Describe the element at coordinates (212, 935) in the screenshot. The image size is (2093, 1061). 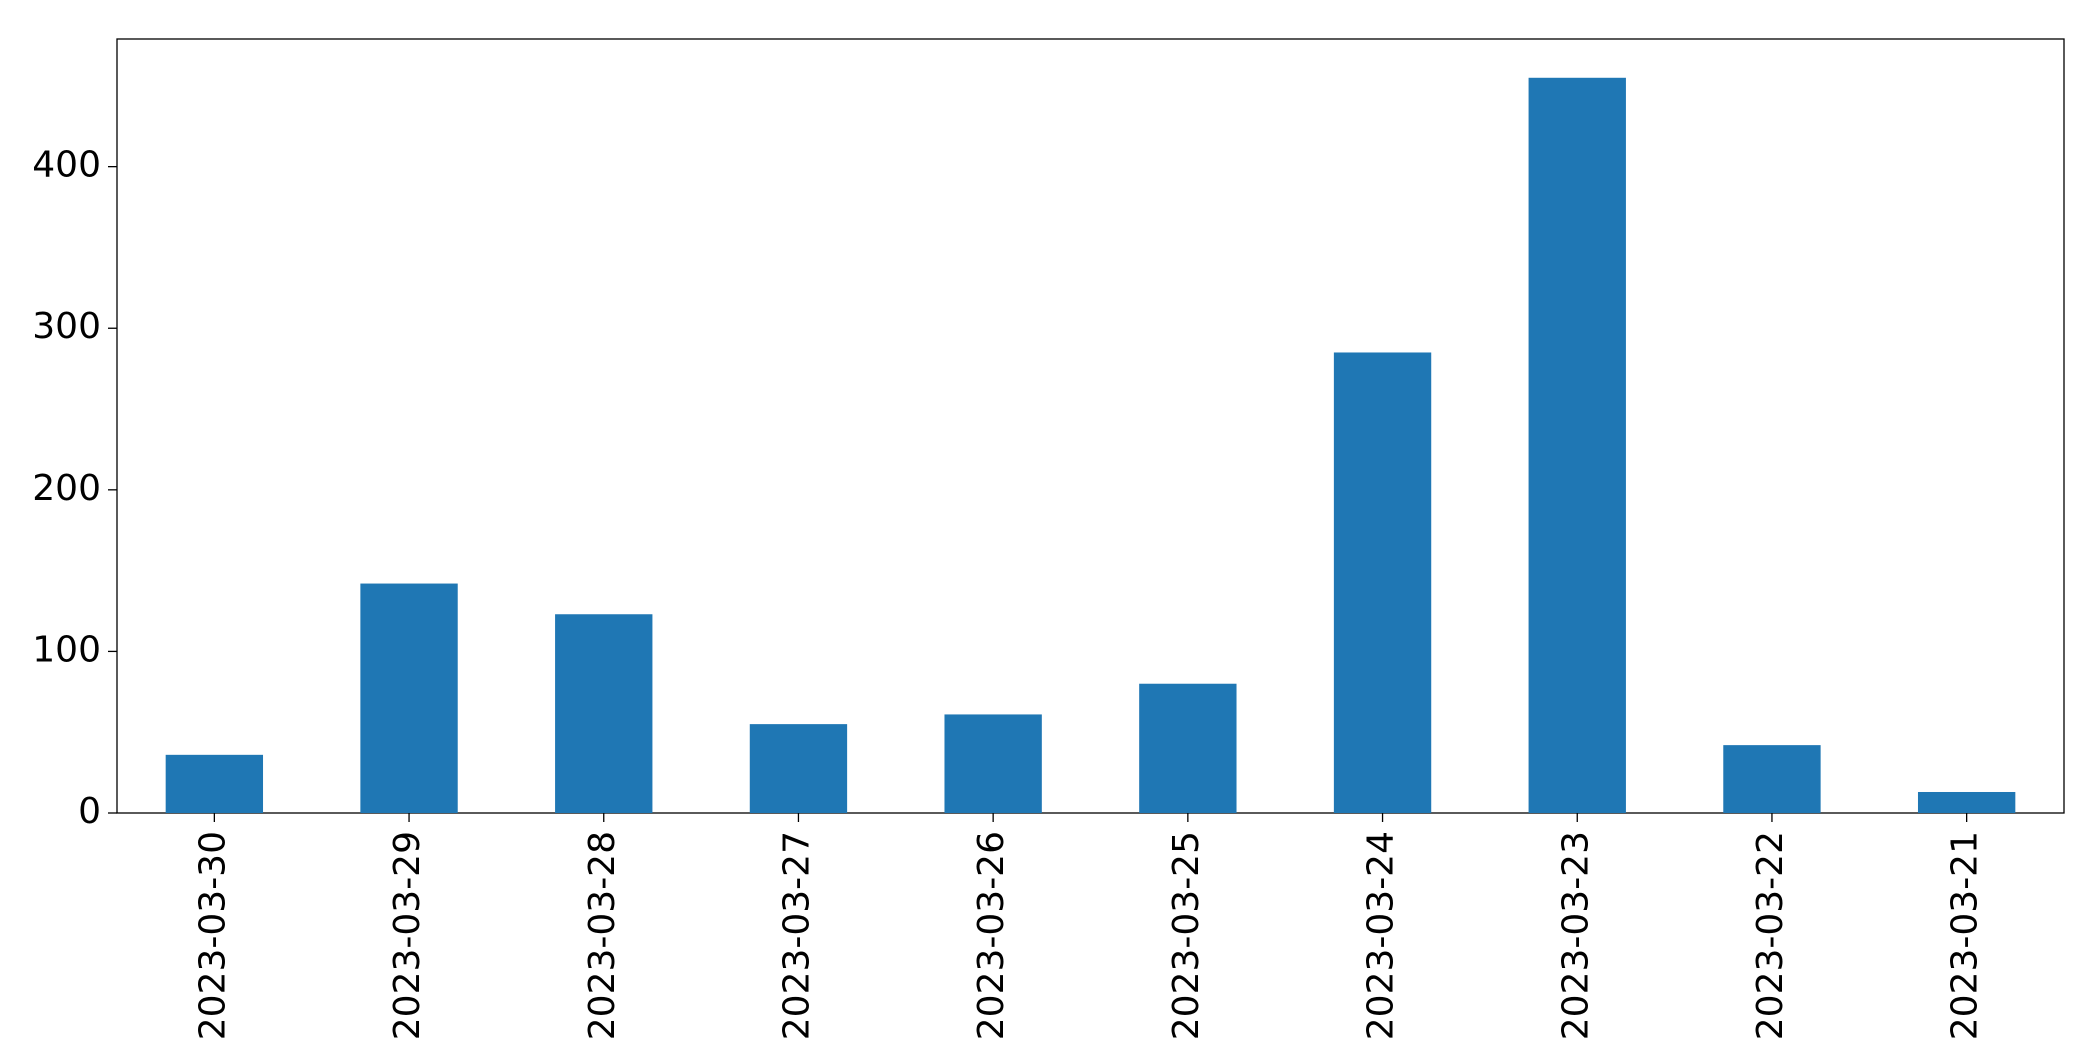
I see `x-tick-label: 2023-03-30` at that location.